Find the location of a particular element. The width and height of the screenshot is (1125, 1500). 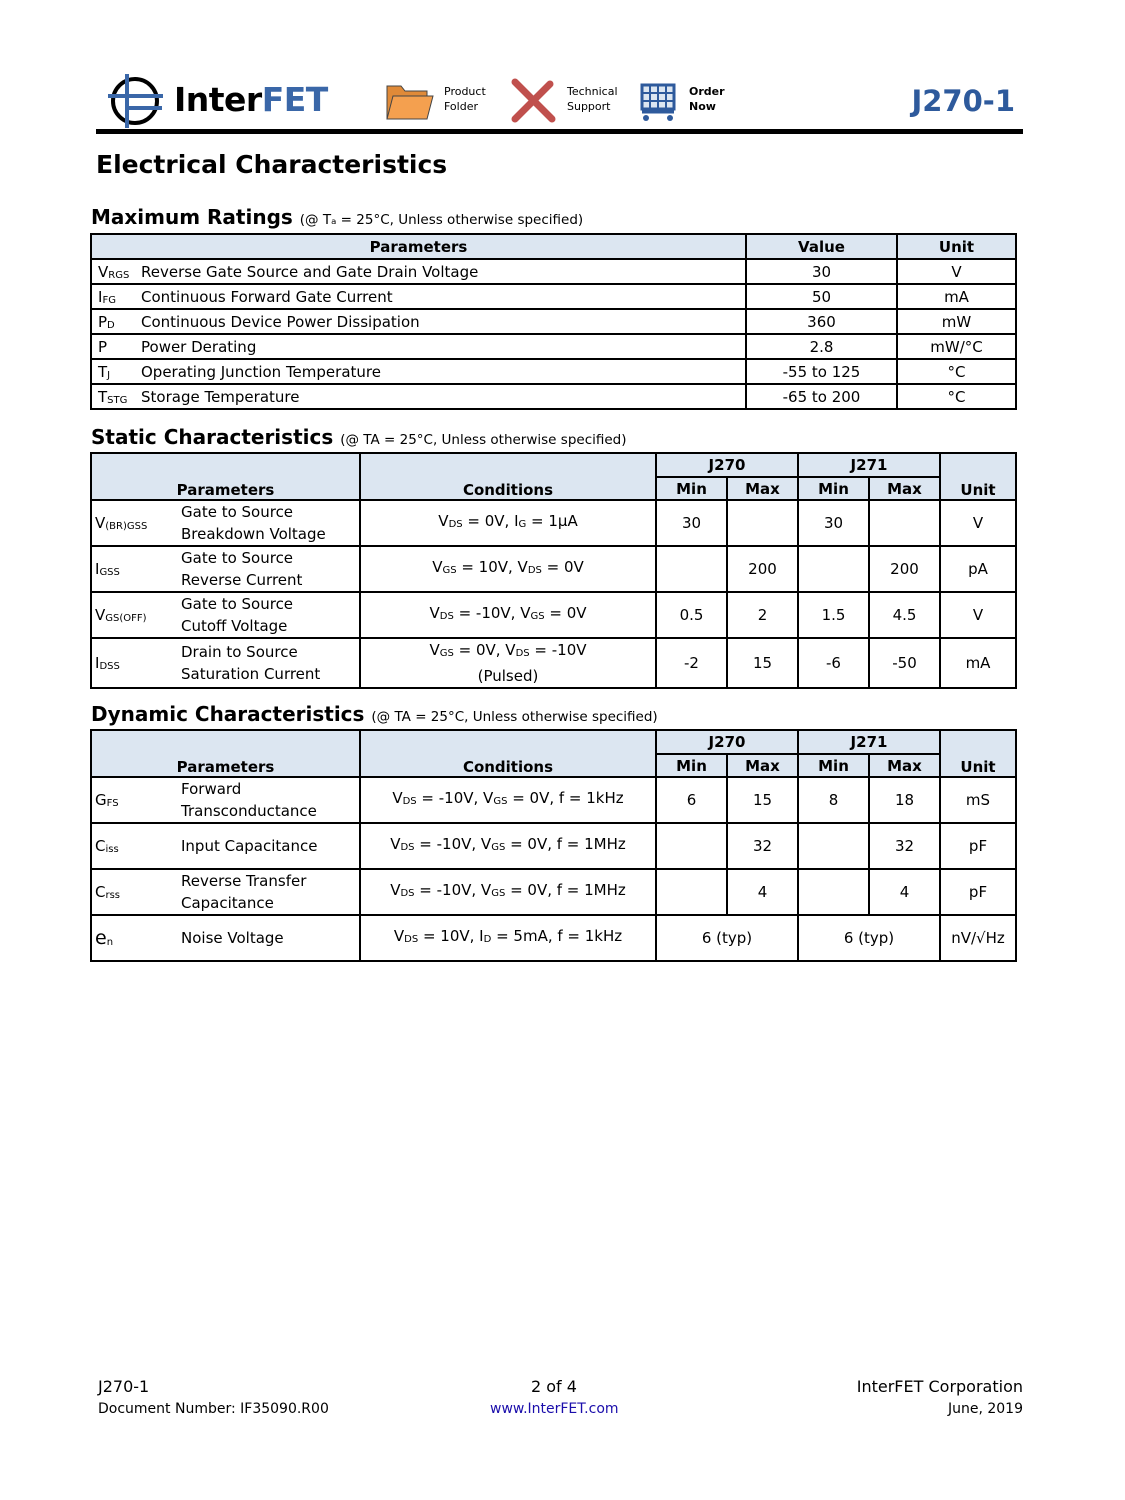

symbol-sub: rss is located at coordinates (113, 895).